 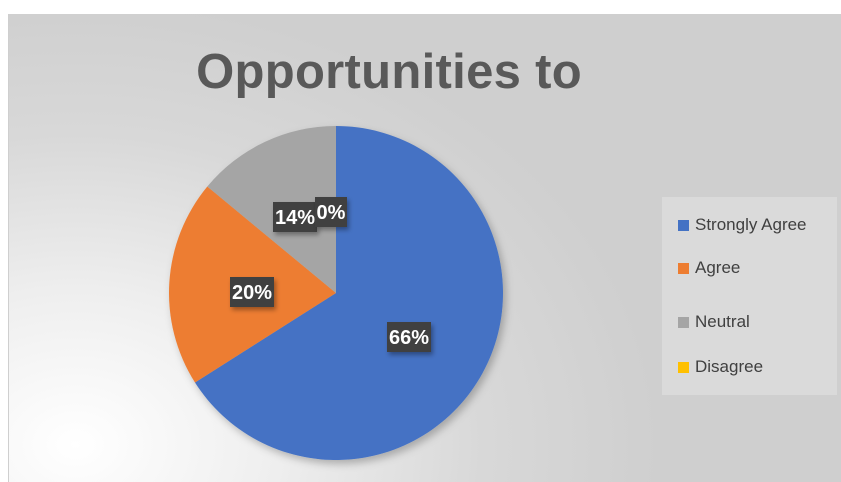 I want to click on legend-label-disagree: Disagree, so click(x=729, y=366).